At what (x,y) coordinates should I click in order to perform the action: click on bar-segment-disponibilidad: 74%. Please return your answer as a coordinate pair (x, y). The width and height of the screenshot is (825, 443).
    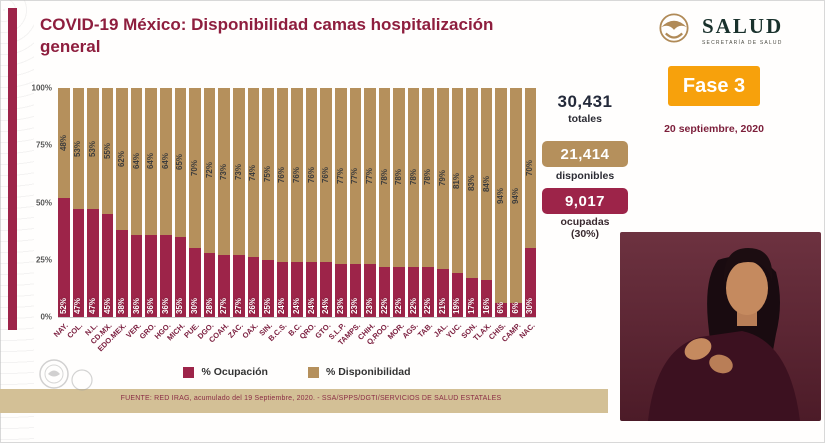
    Looking at the image, I should click on (253, 173).